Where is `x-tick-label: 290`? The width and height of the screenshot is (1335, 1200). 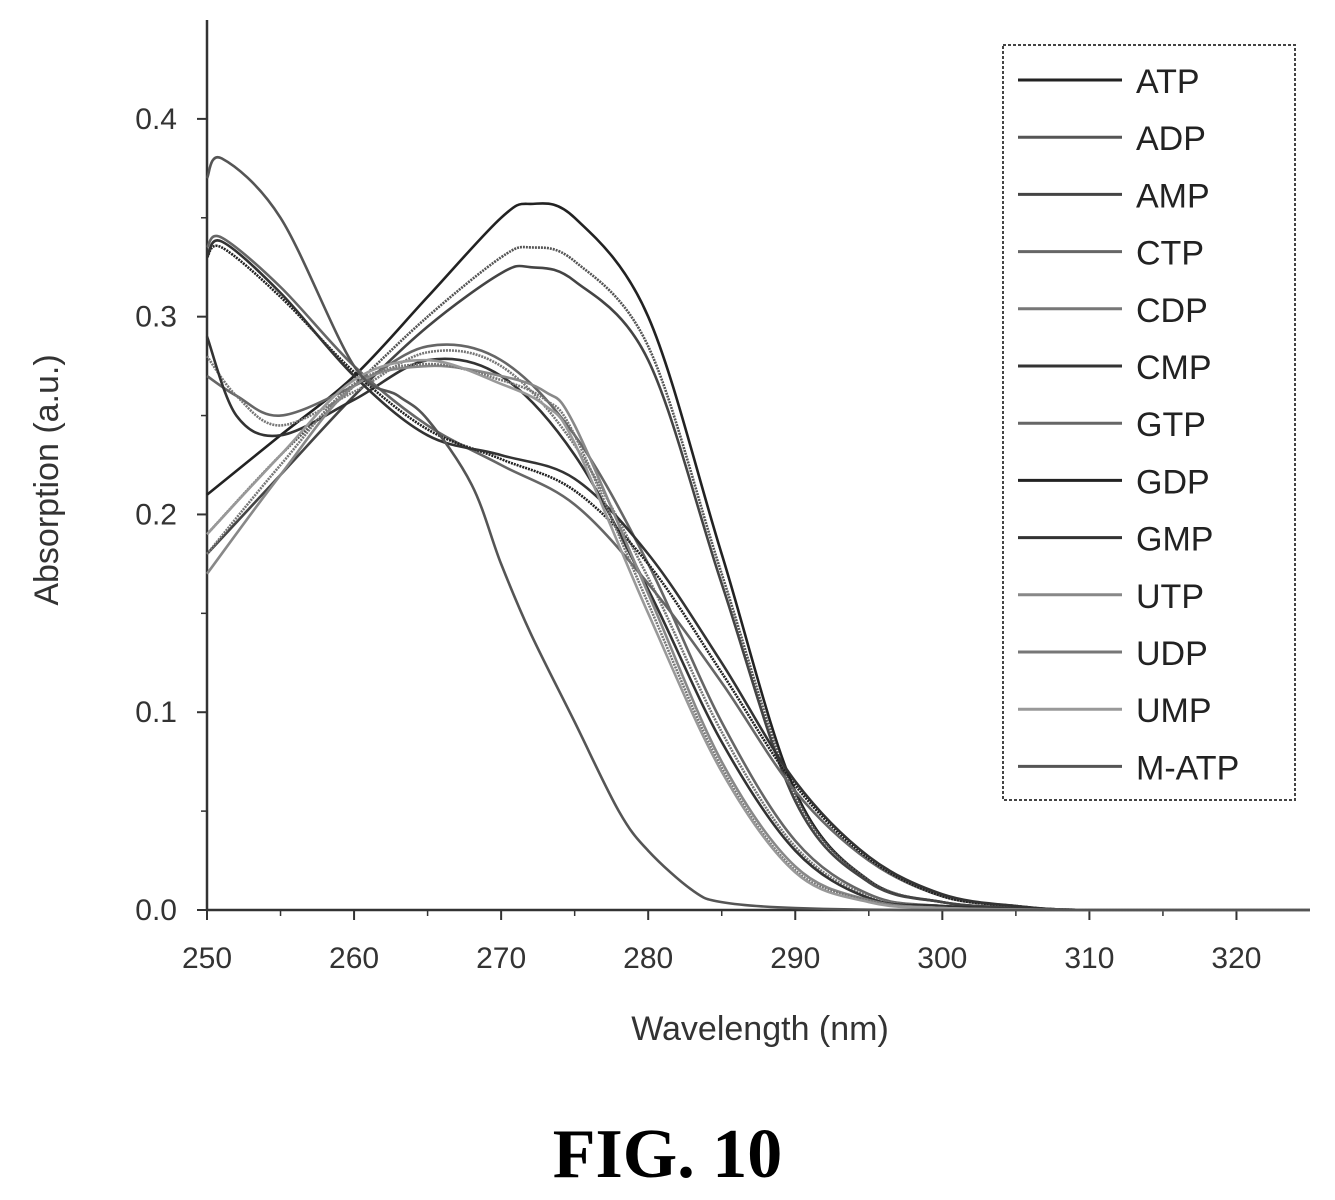 x-tick-label: 290 is located at coordinates (795, 958).